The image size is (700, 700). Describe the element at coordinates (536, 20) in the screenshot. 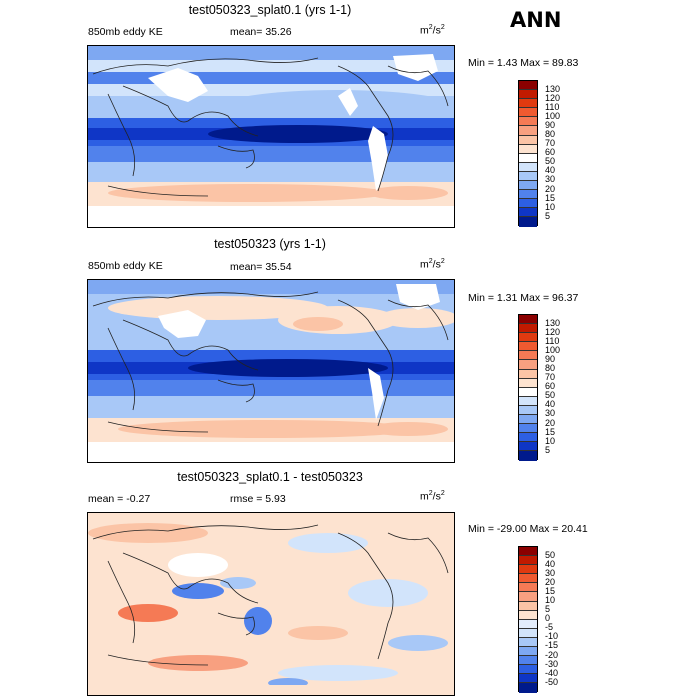

I see `season-label: ANN` at that location.